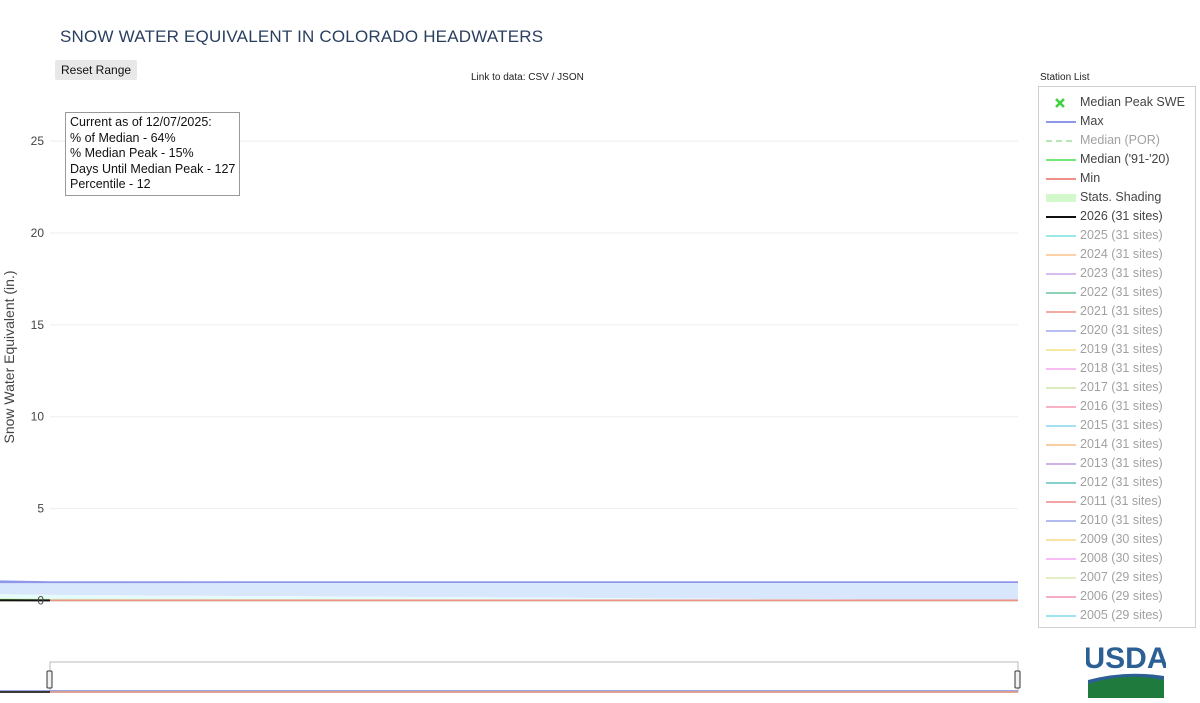 The image size is (1200, 703). Describe the element at coordinates (1117, 216) in the screenshot. I see `legend-item: 2026 (31 sites)` at that location.